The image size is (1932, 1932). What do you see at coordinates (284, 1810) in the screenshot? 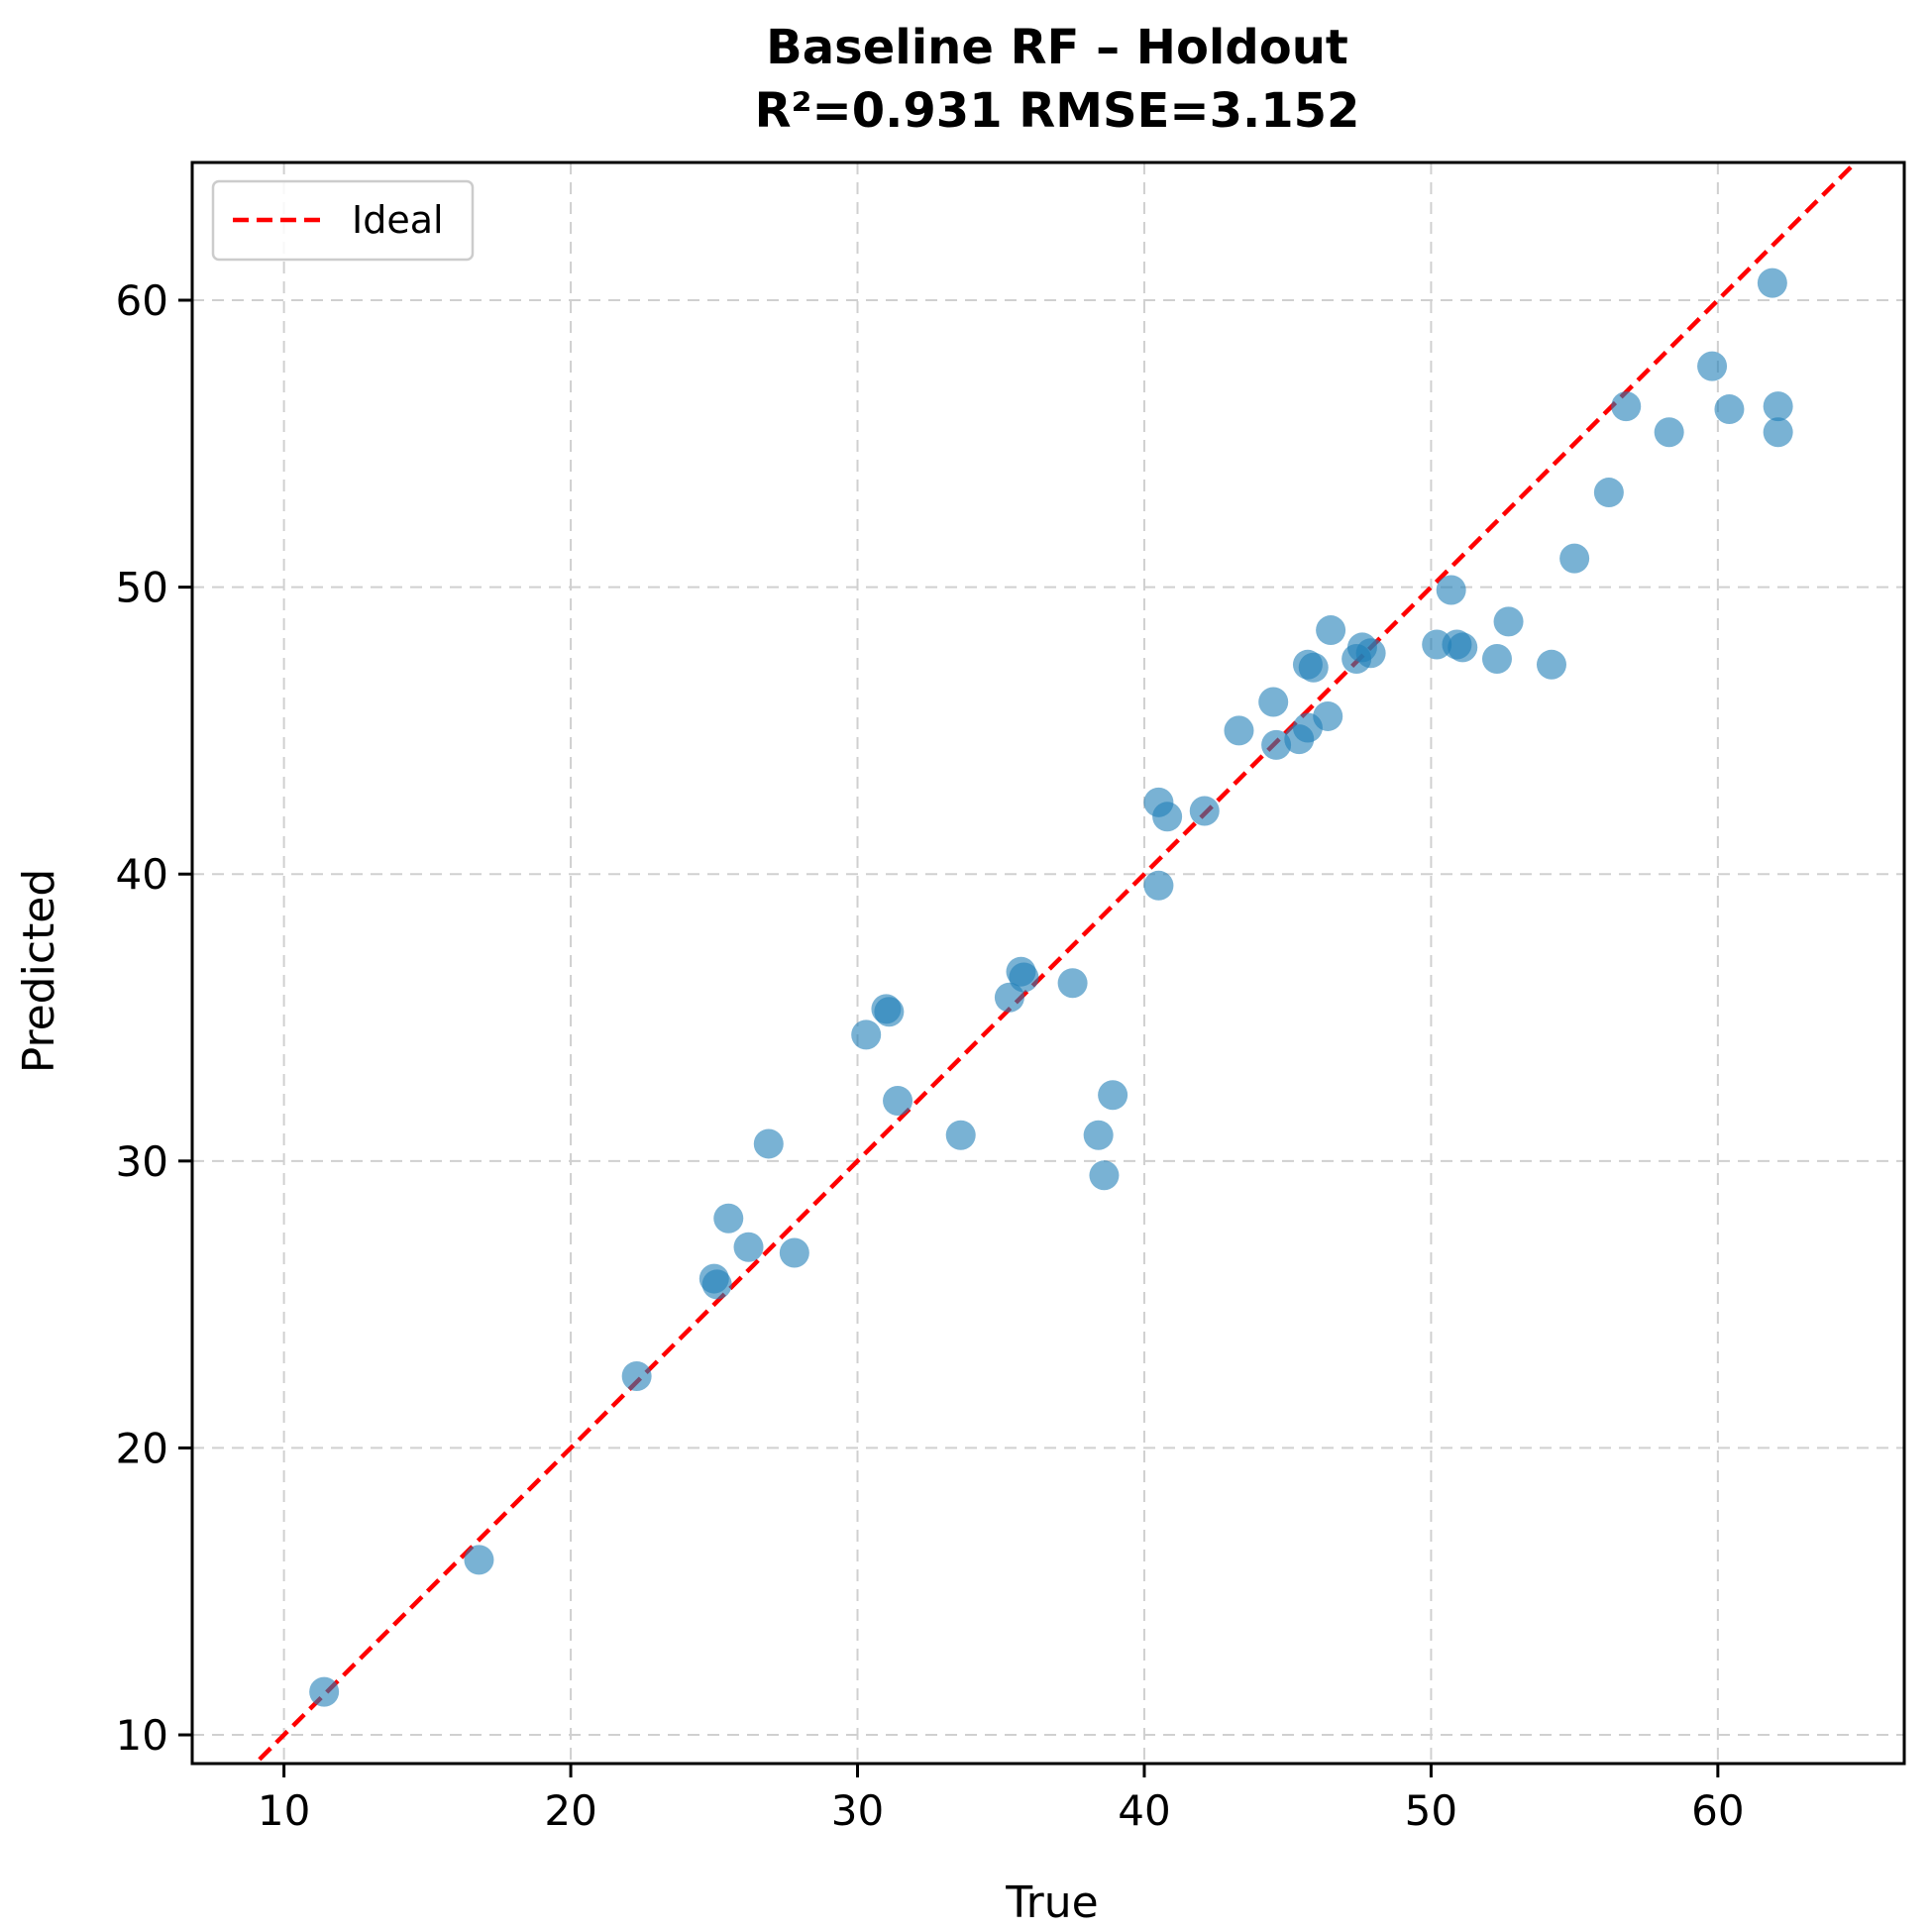
I see `x-tick-label: 10` at bounding box center [284, 1810].